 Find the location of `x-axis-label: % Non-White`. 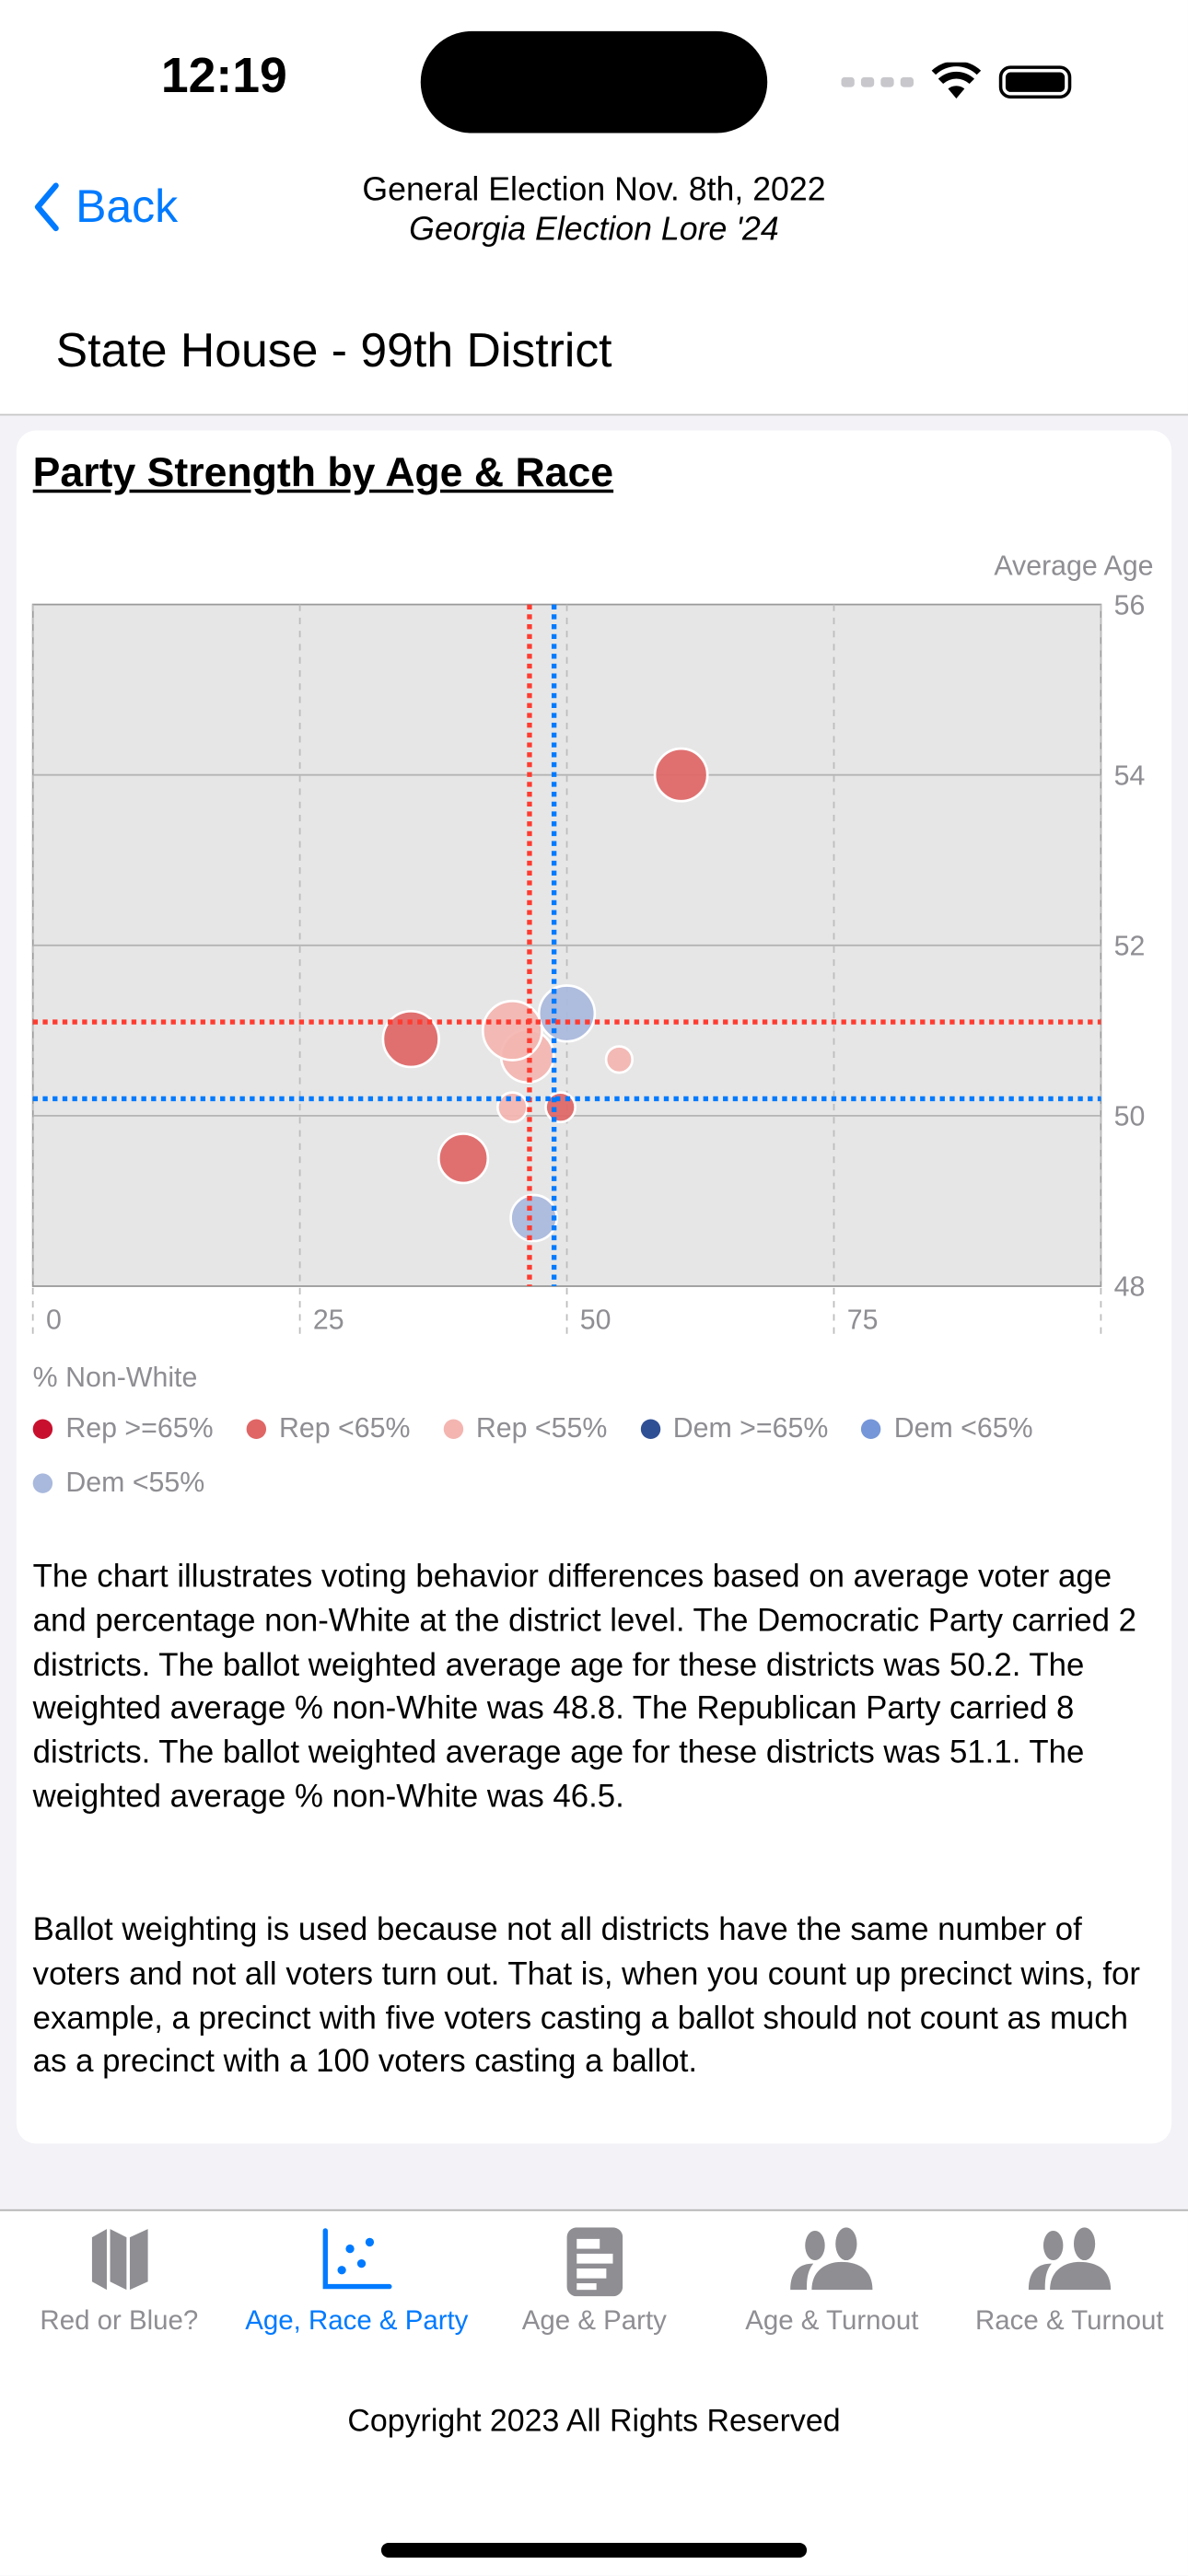

x-axis-label: % Non-White is located at coordinates (115, 1378).